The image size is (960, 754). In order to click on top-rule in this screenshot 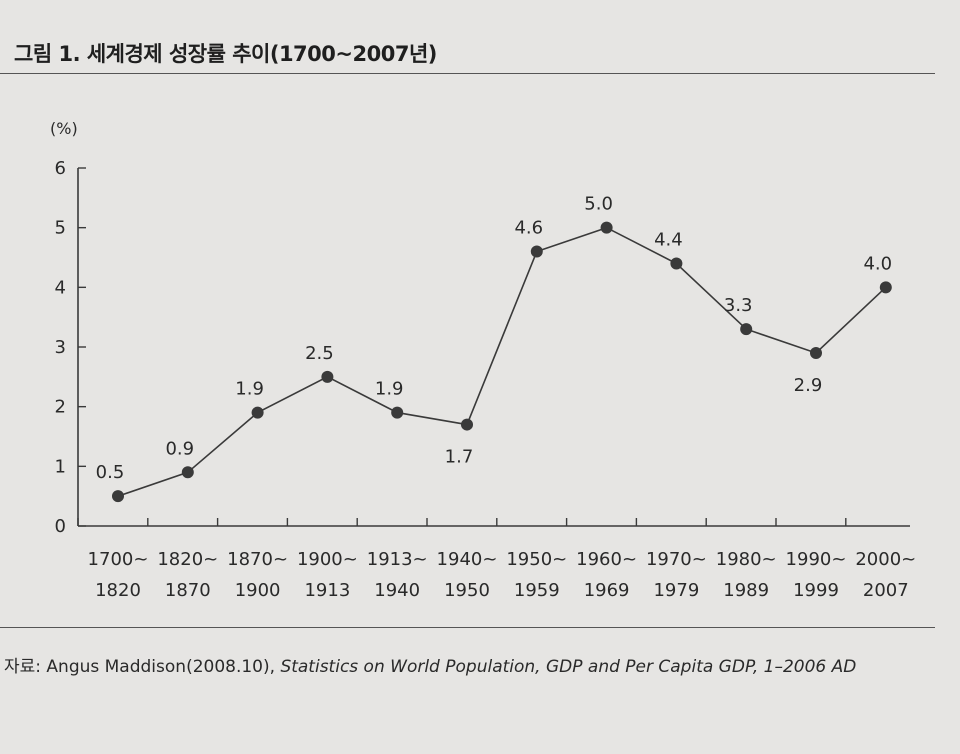, I will do `click(467, 73)`.